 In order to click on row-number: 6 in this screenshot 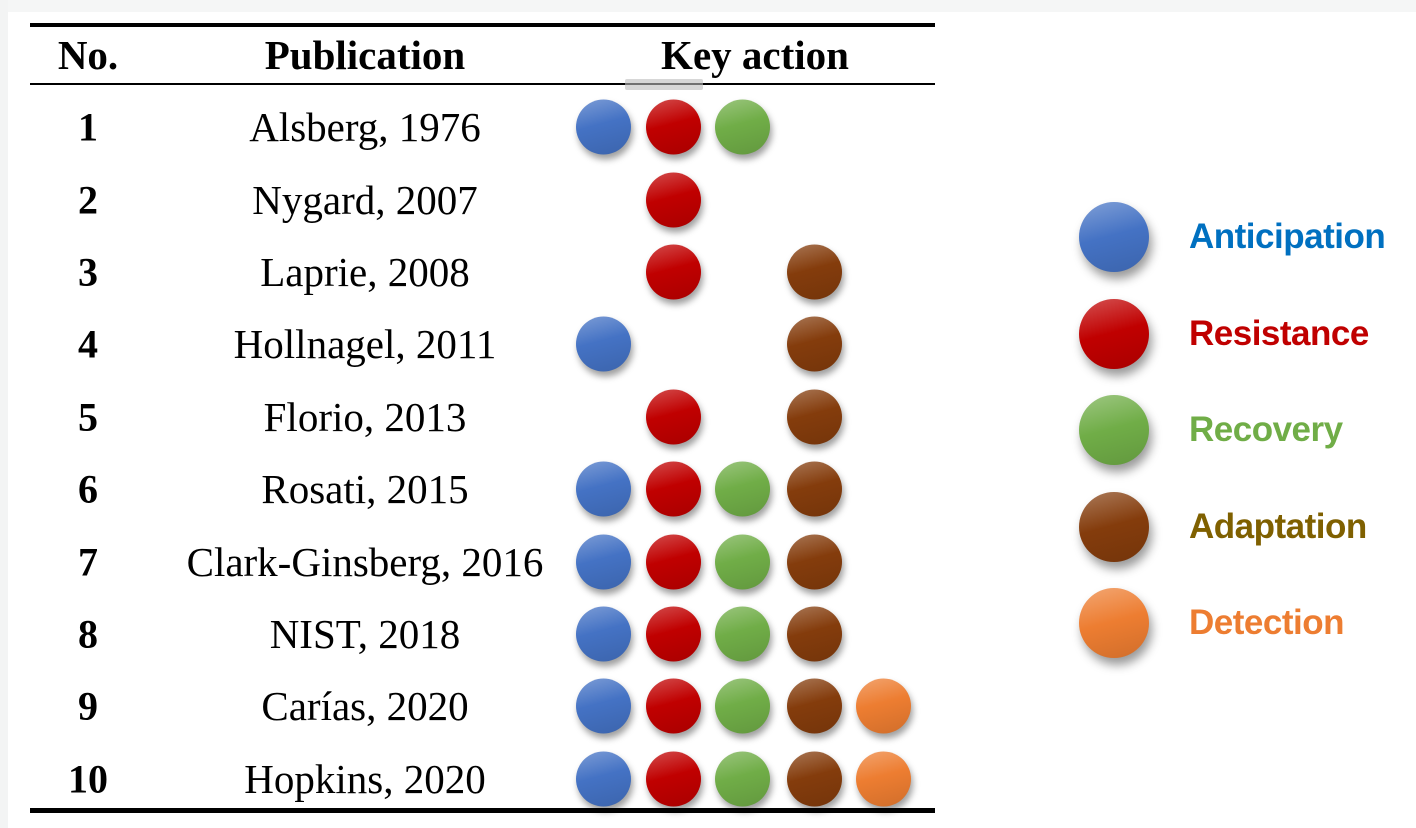, I will do `click(88, 489)`.